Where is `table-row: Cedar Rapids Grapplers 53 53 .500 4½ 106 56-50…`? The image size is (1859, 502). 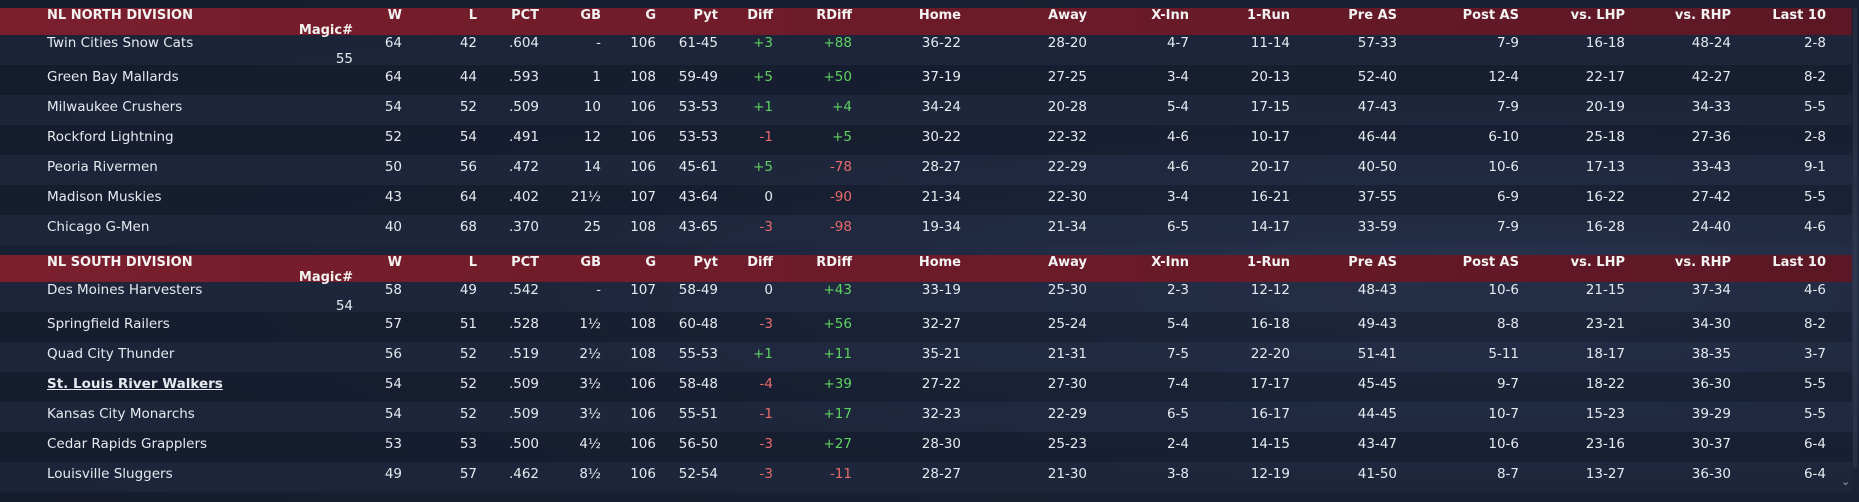
table-row: Cedar Rapids Grapplers 53 53 .500 4½ 106 56-50… is located at coordinates (926, 447).